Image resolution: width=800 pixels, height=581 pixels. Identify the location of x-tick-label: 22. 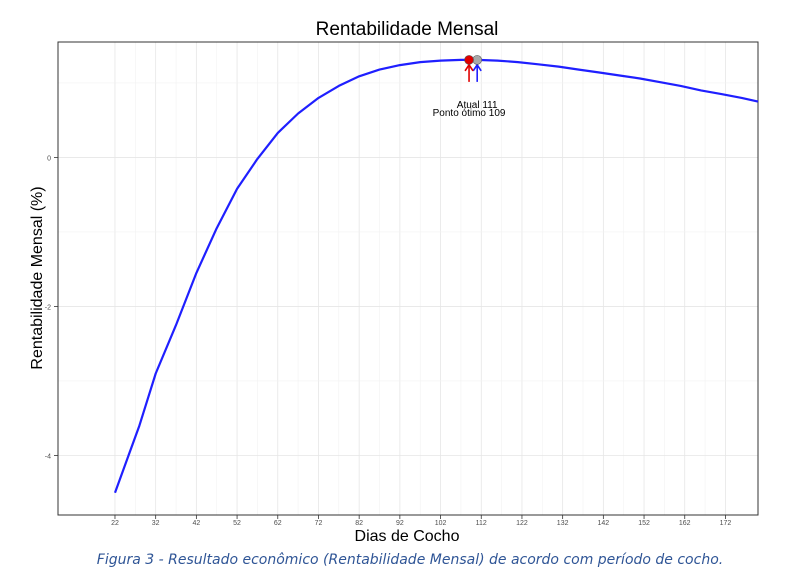
(115, 523).